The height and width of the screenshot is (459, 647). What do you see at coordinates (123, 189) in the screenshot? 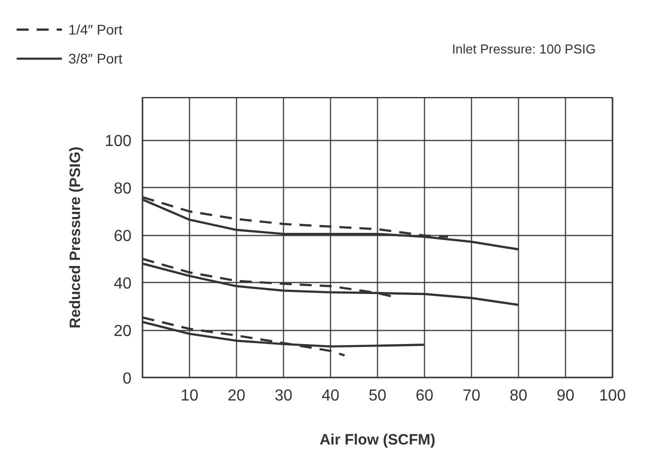
I see `y-tick-label: 80` at bounding box center [123, 189].